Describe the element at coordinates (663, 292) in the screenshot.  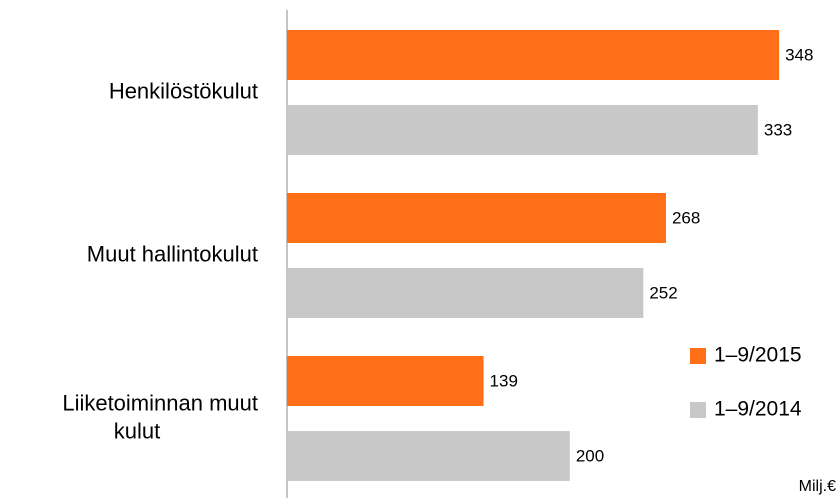
I see `value-label: 252` at that location.